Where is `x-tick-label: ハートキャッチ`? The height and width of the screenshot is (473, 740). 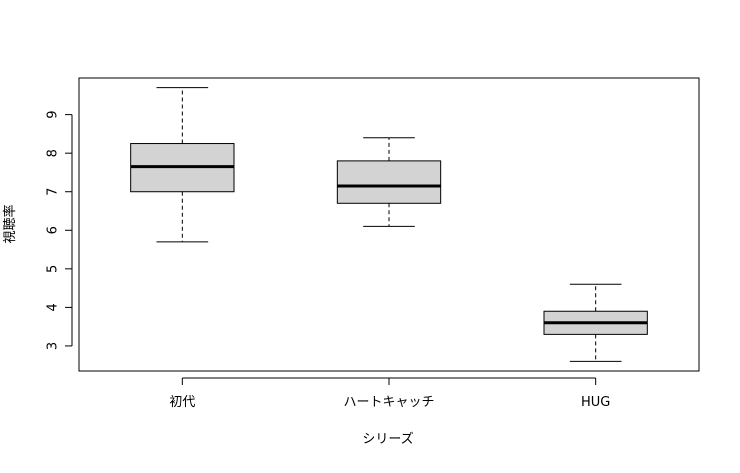
x-tick-label: ハートキャッチ is located at coordinates (388, 402).